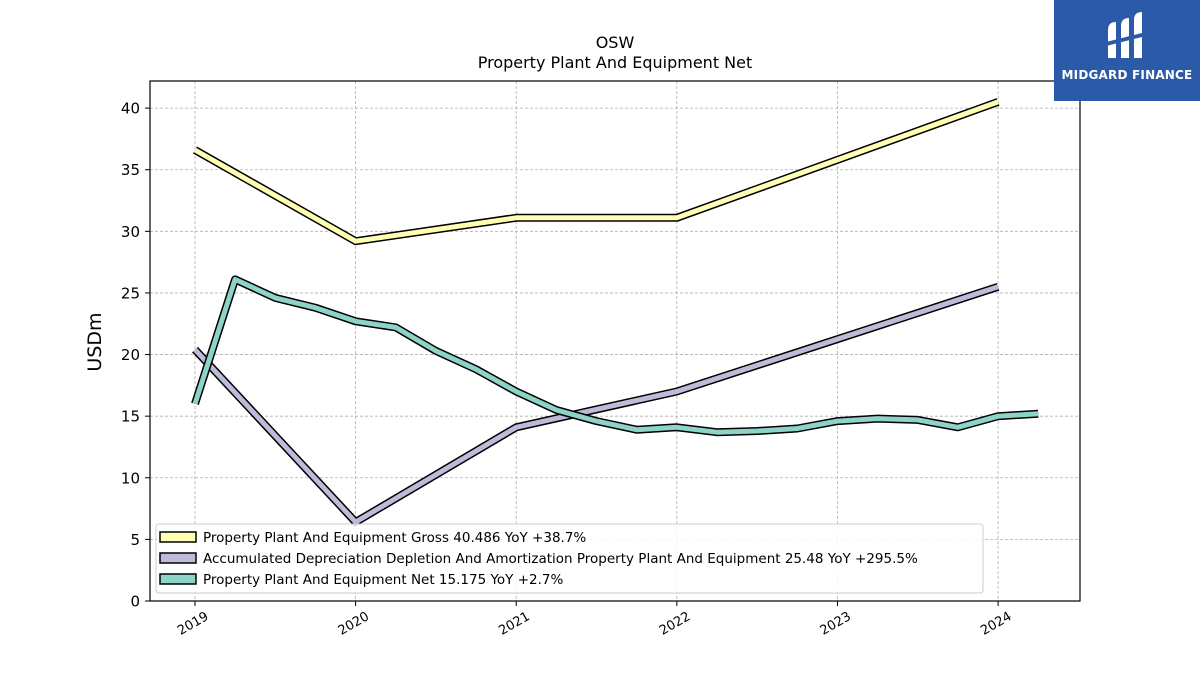  Describe the element at coordinates (130, 478) in the screenshot. I see `y-tick-label: 10` at that location.